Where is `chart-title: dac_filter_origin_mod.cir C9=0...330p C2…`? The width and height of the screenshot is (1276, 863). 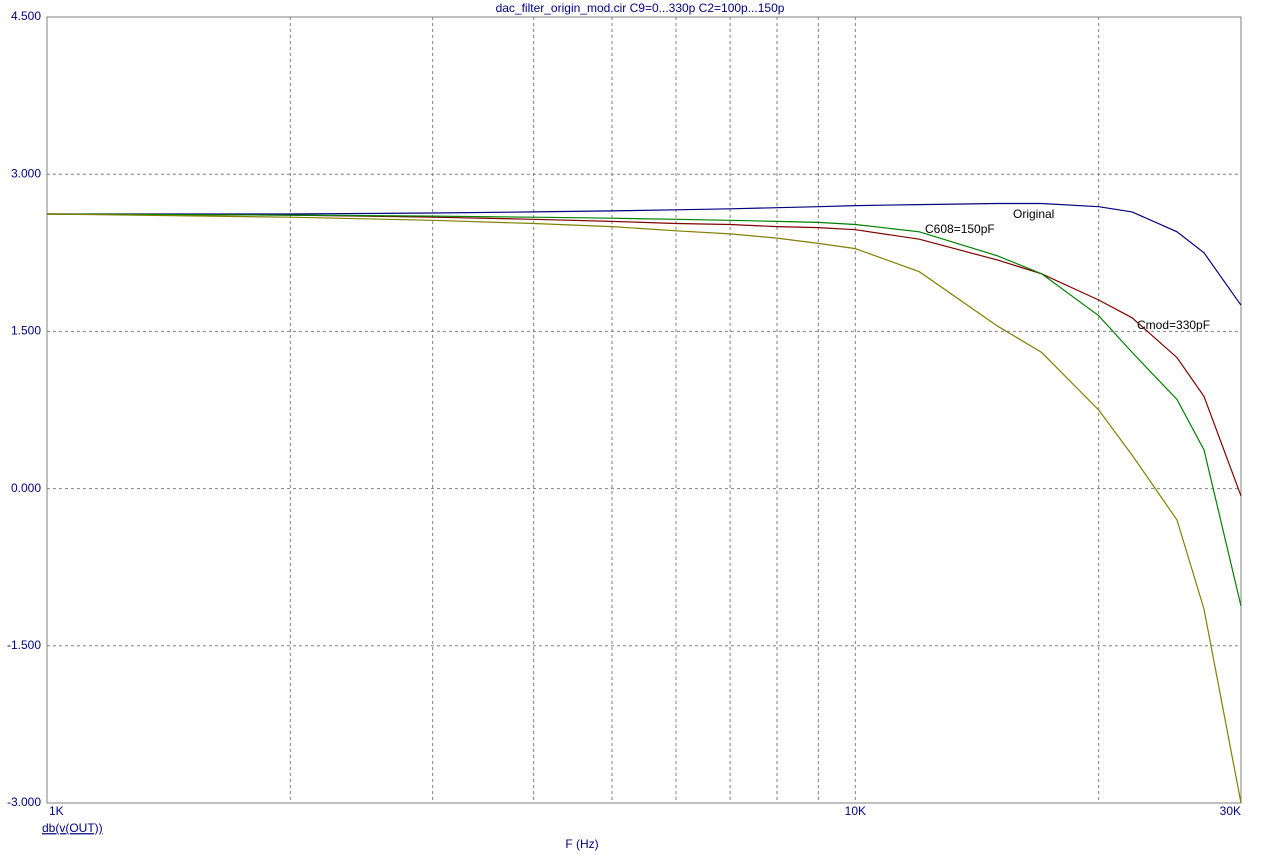 chart-title: dac_filter_origin_mod.cir C9=0...330p C2… is located at coordinates (640, 8).